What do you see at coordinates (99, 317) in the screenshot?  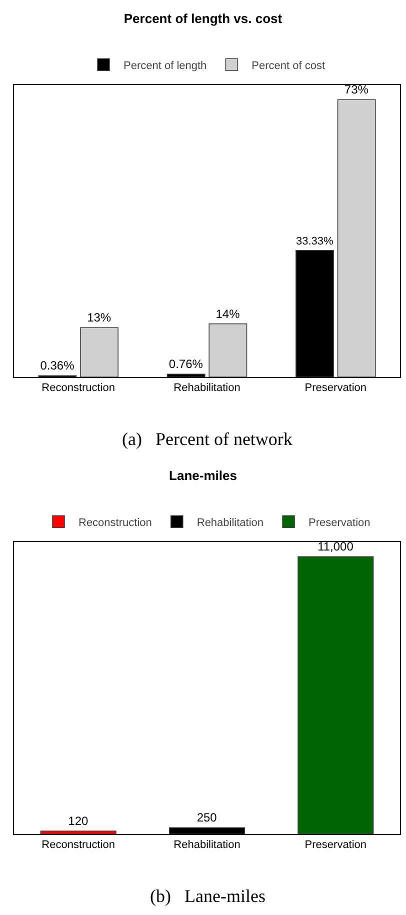 I see `data-label: 13%` at bounding box center [99, 317].